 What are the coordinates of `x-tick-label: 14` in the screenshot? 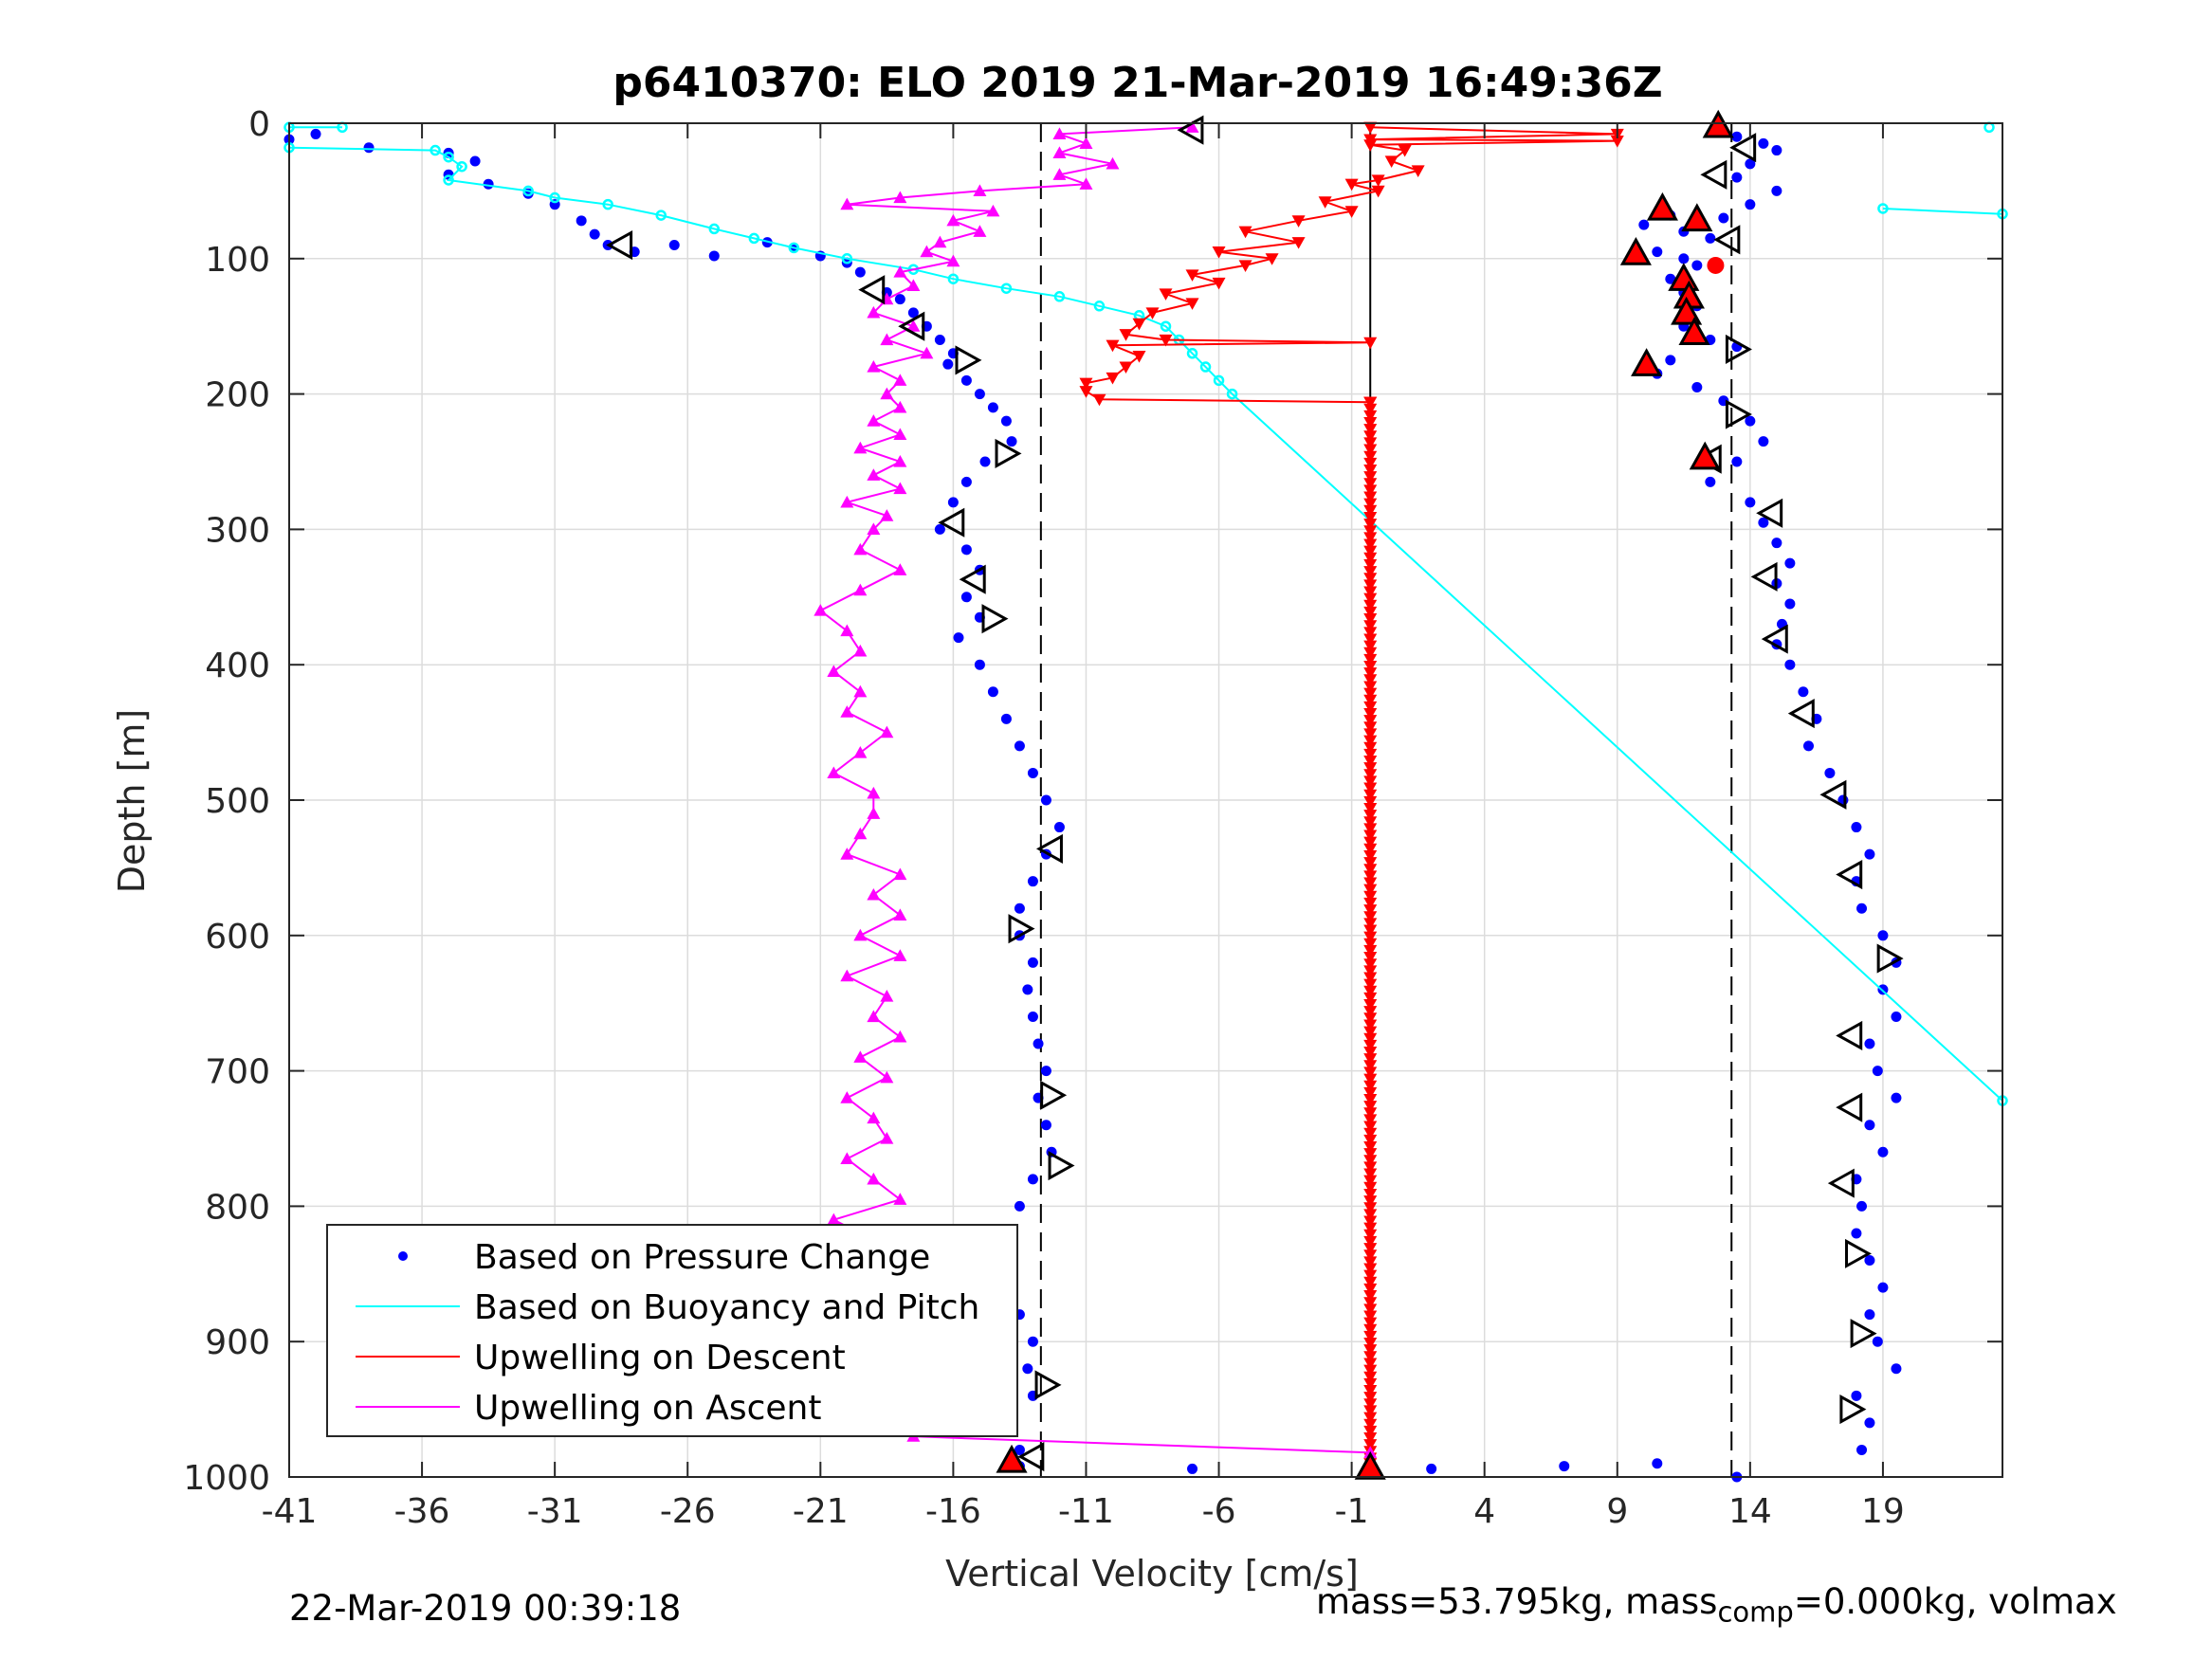 It's located at (1750, 1511).